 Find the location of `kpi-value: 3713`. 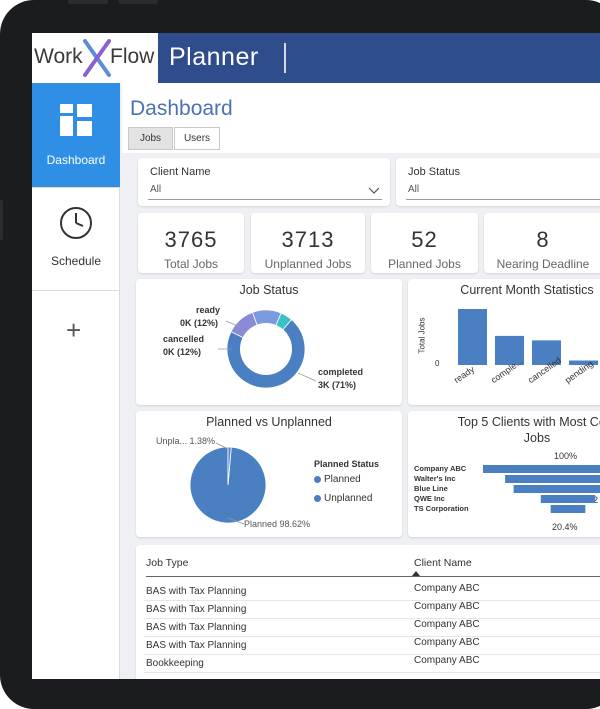

kpi-value: 3713 is located at coordinates (308, 239).